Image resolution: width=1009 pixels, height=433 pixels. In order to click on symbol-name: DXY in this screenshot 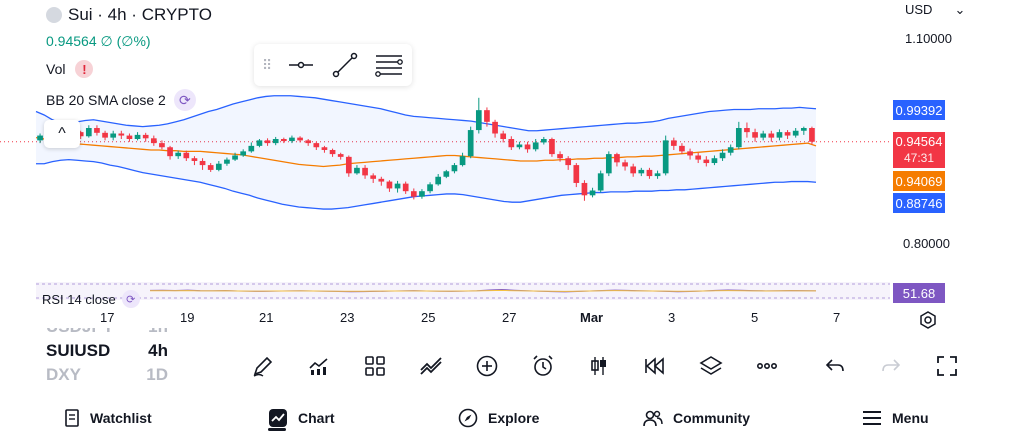, I will do `click(63, 374)`.